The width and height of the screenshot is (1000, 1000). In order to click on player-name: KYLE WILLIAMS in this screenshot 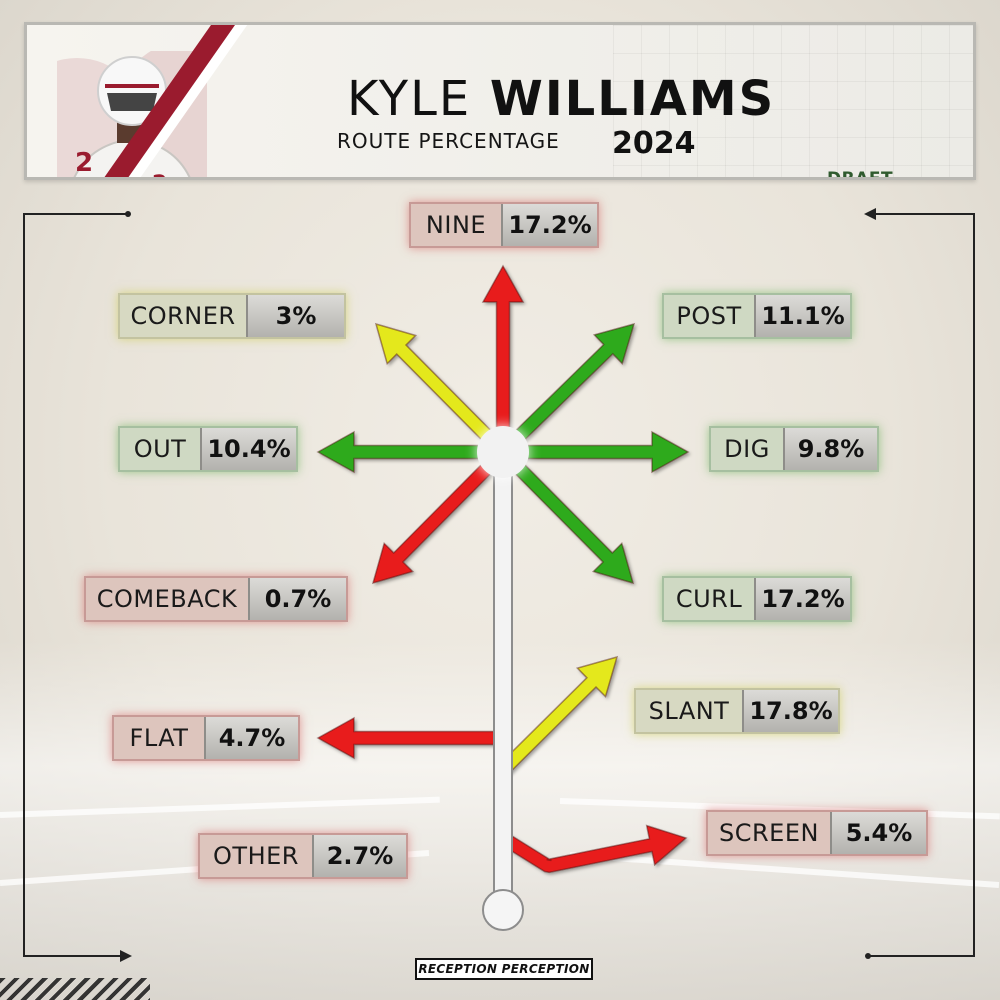, I will do `click(561, 99)`.